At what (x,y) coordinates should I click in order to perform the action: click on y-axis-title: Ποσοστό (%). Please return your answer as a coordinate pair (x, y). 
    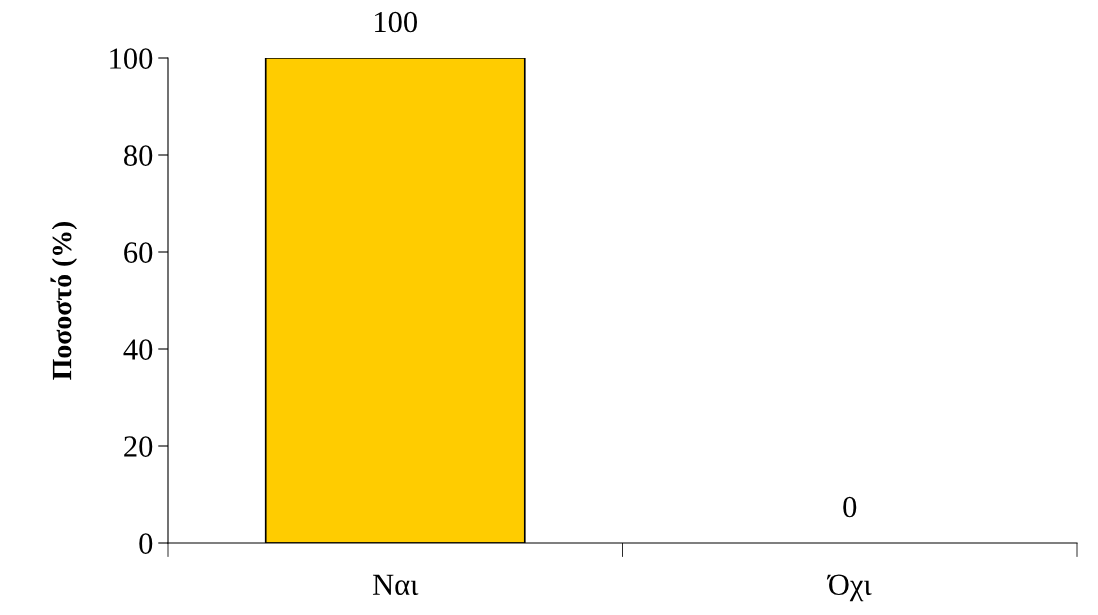
    Looking at the image, I should click on (64, 300).